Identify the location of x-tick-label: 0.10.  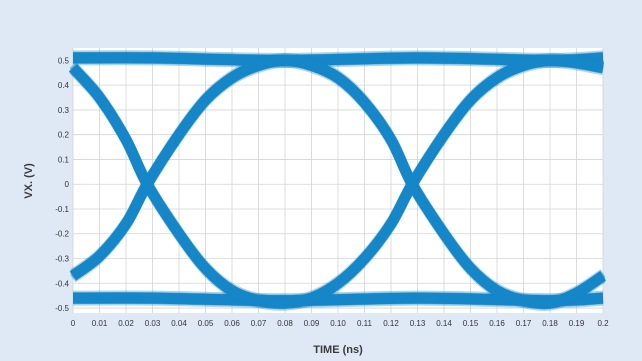
(338, 323).